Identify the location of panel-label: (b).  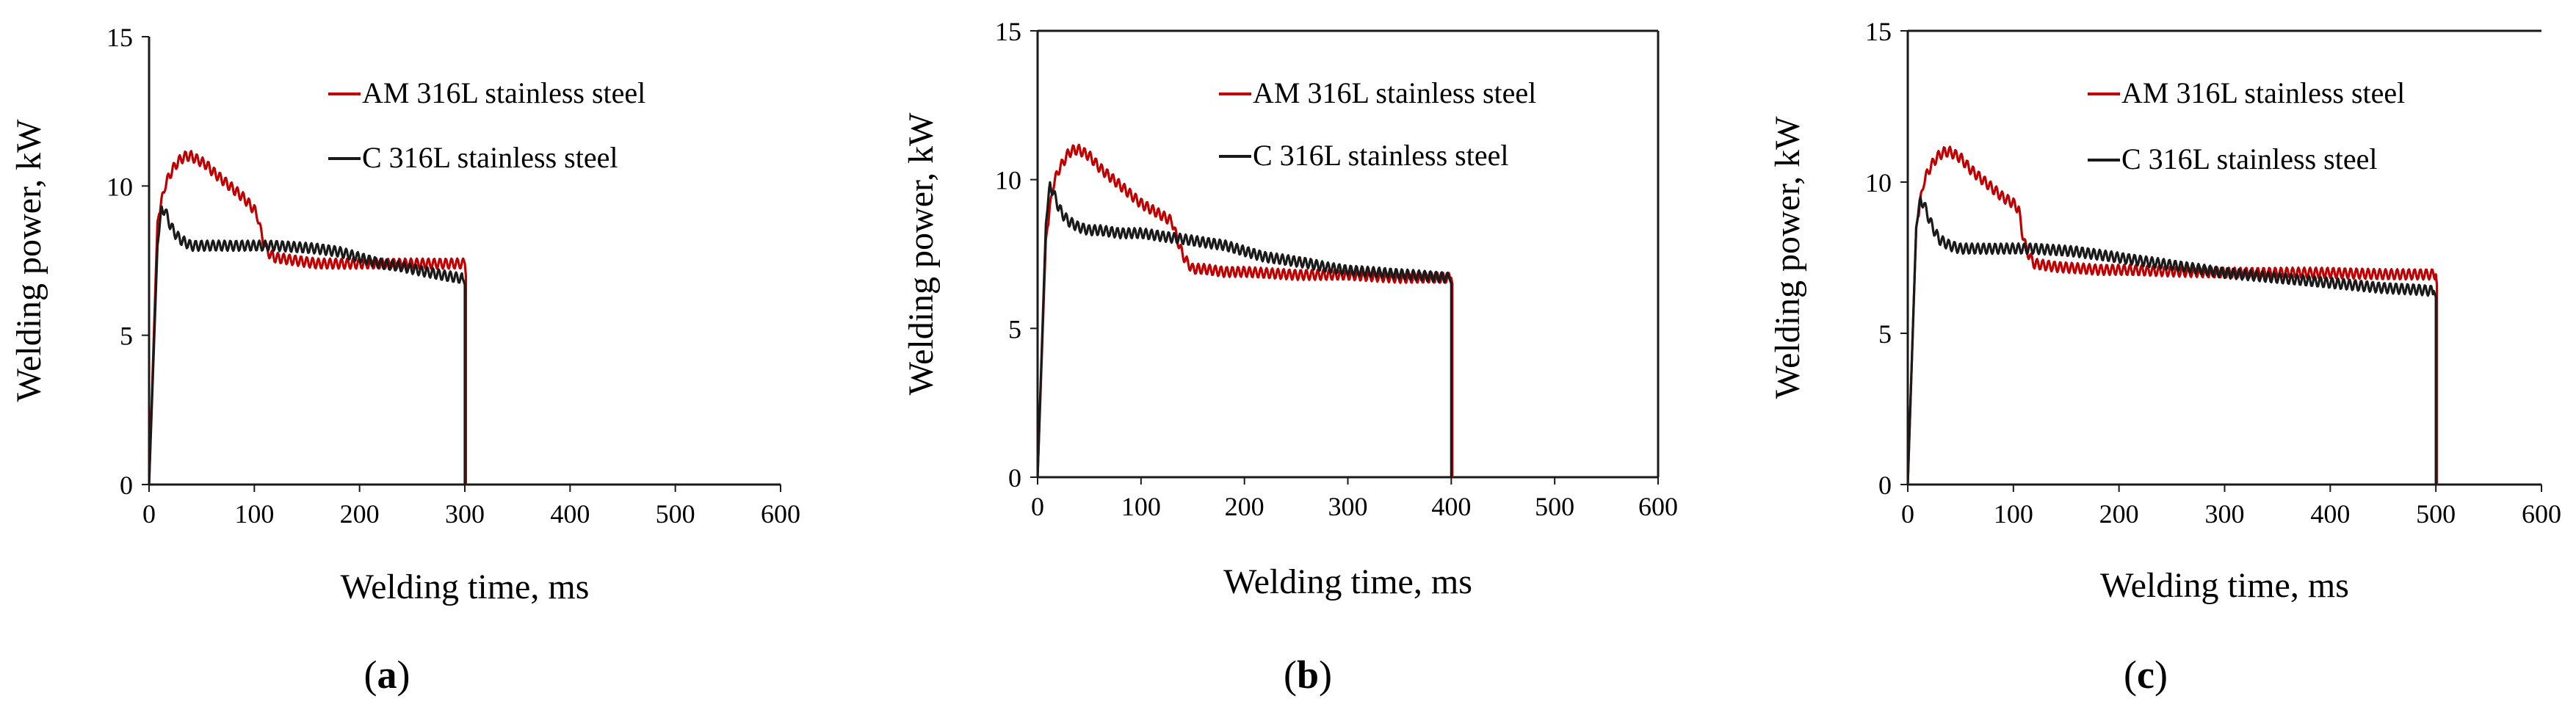
(1308, 675).